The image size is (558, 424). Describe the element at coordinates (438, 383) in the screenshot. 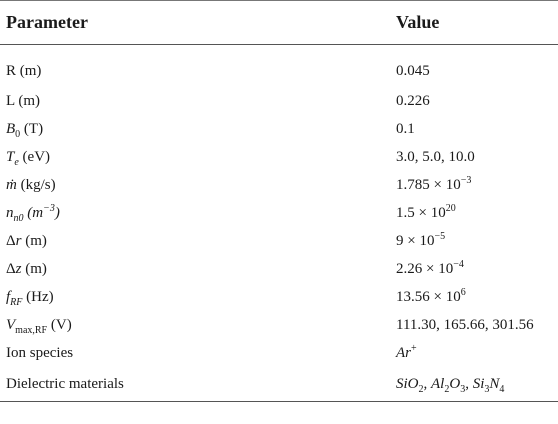

I see `material-al2o3: Al` at that location.